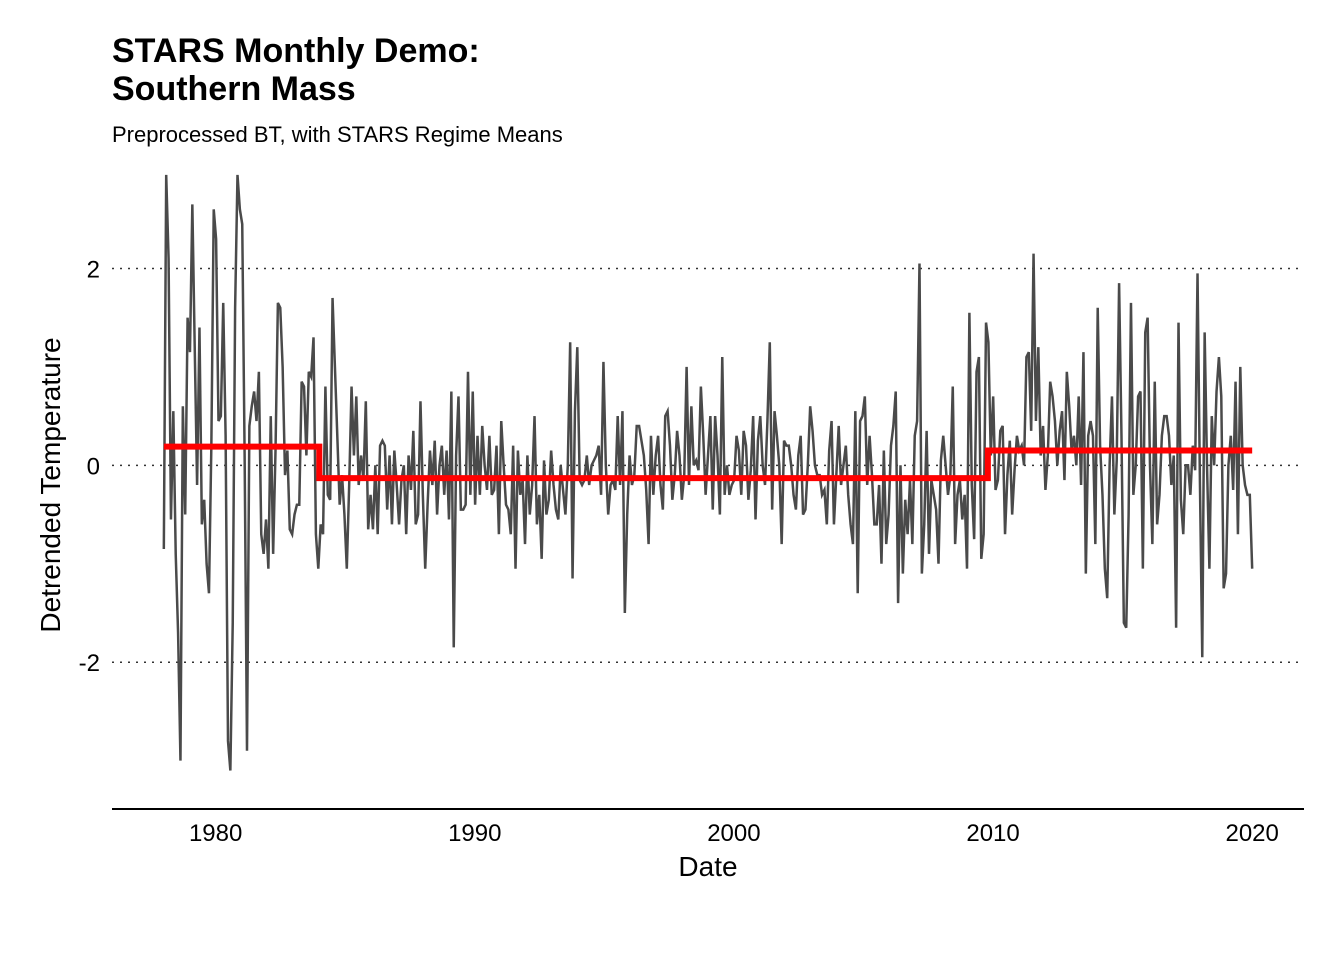  I want to click on x-axis-title: Date, so click(707, 866).